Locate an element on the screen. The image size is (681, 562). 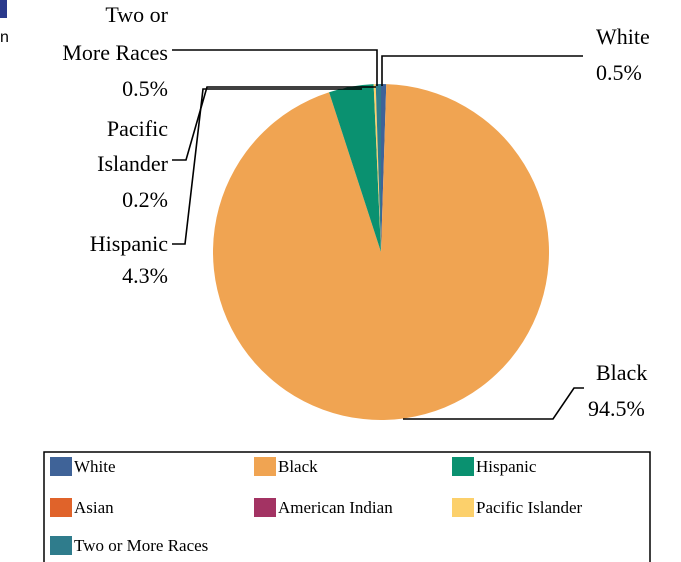
leader-line-black is located at coordinates (493, 403).